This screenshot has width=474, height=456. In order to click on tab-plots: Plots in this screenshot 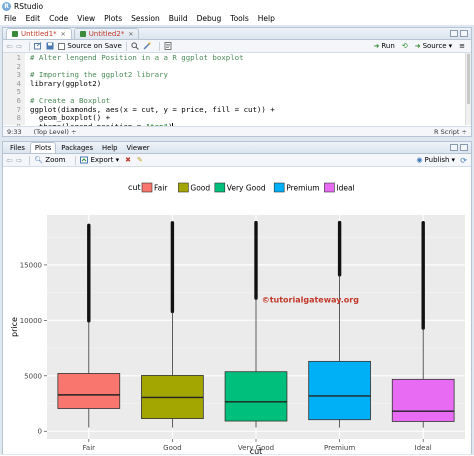, I will do `click(43, 147)`.